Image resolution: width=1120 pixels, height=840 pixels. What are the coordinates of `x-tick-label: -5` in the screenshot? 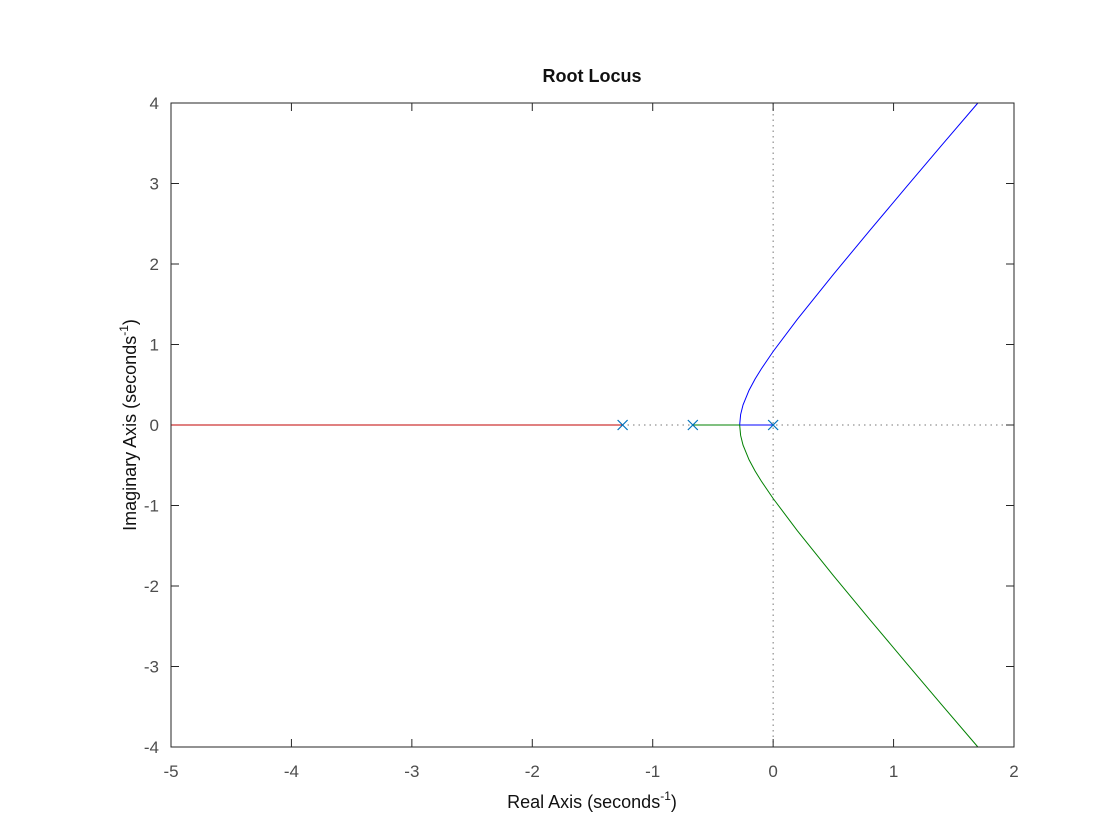 It's located at (170, 771).